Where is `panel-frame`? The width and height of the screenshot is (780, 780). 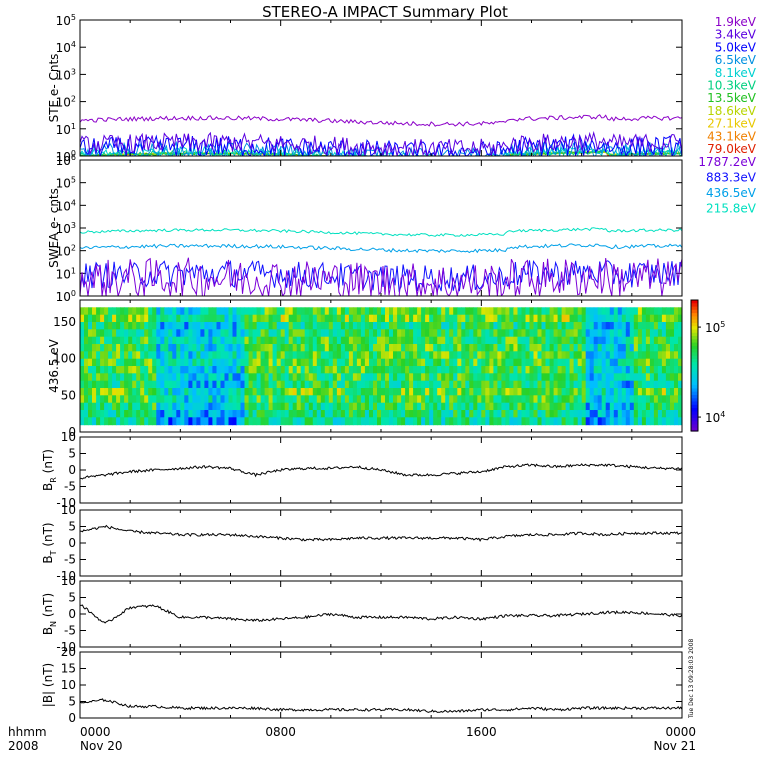 panel-frame is located at coordinates (381, 543).